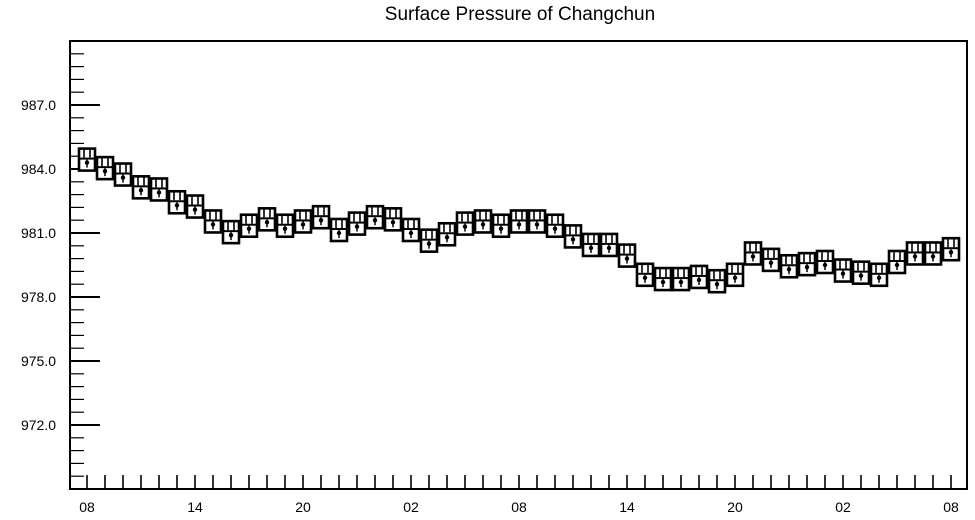 This screenshot has width=975, height=520. I want to click on y-tick-label: 981.0, so click(38, 233).